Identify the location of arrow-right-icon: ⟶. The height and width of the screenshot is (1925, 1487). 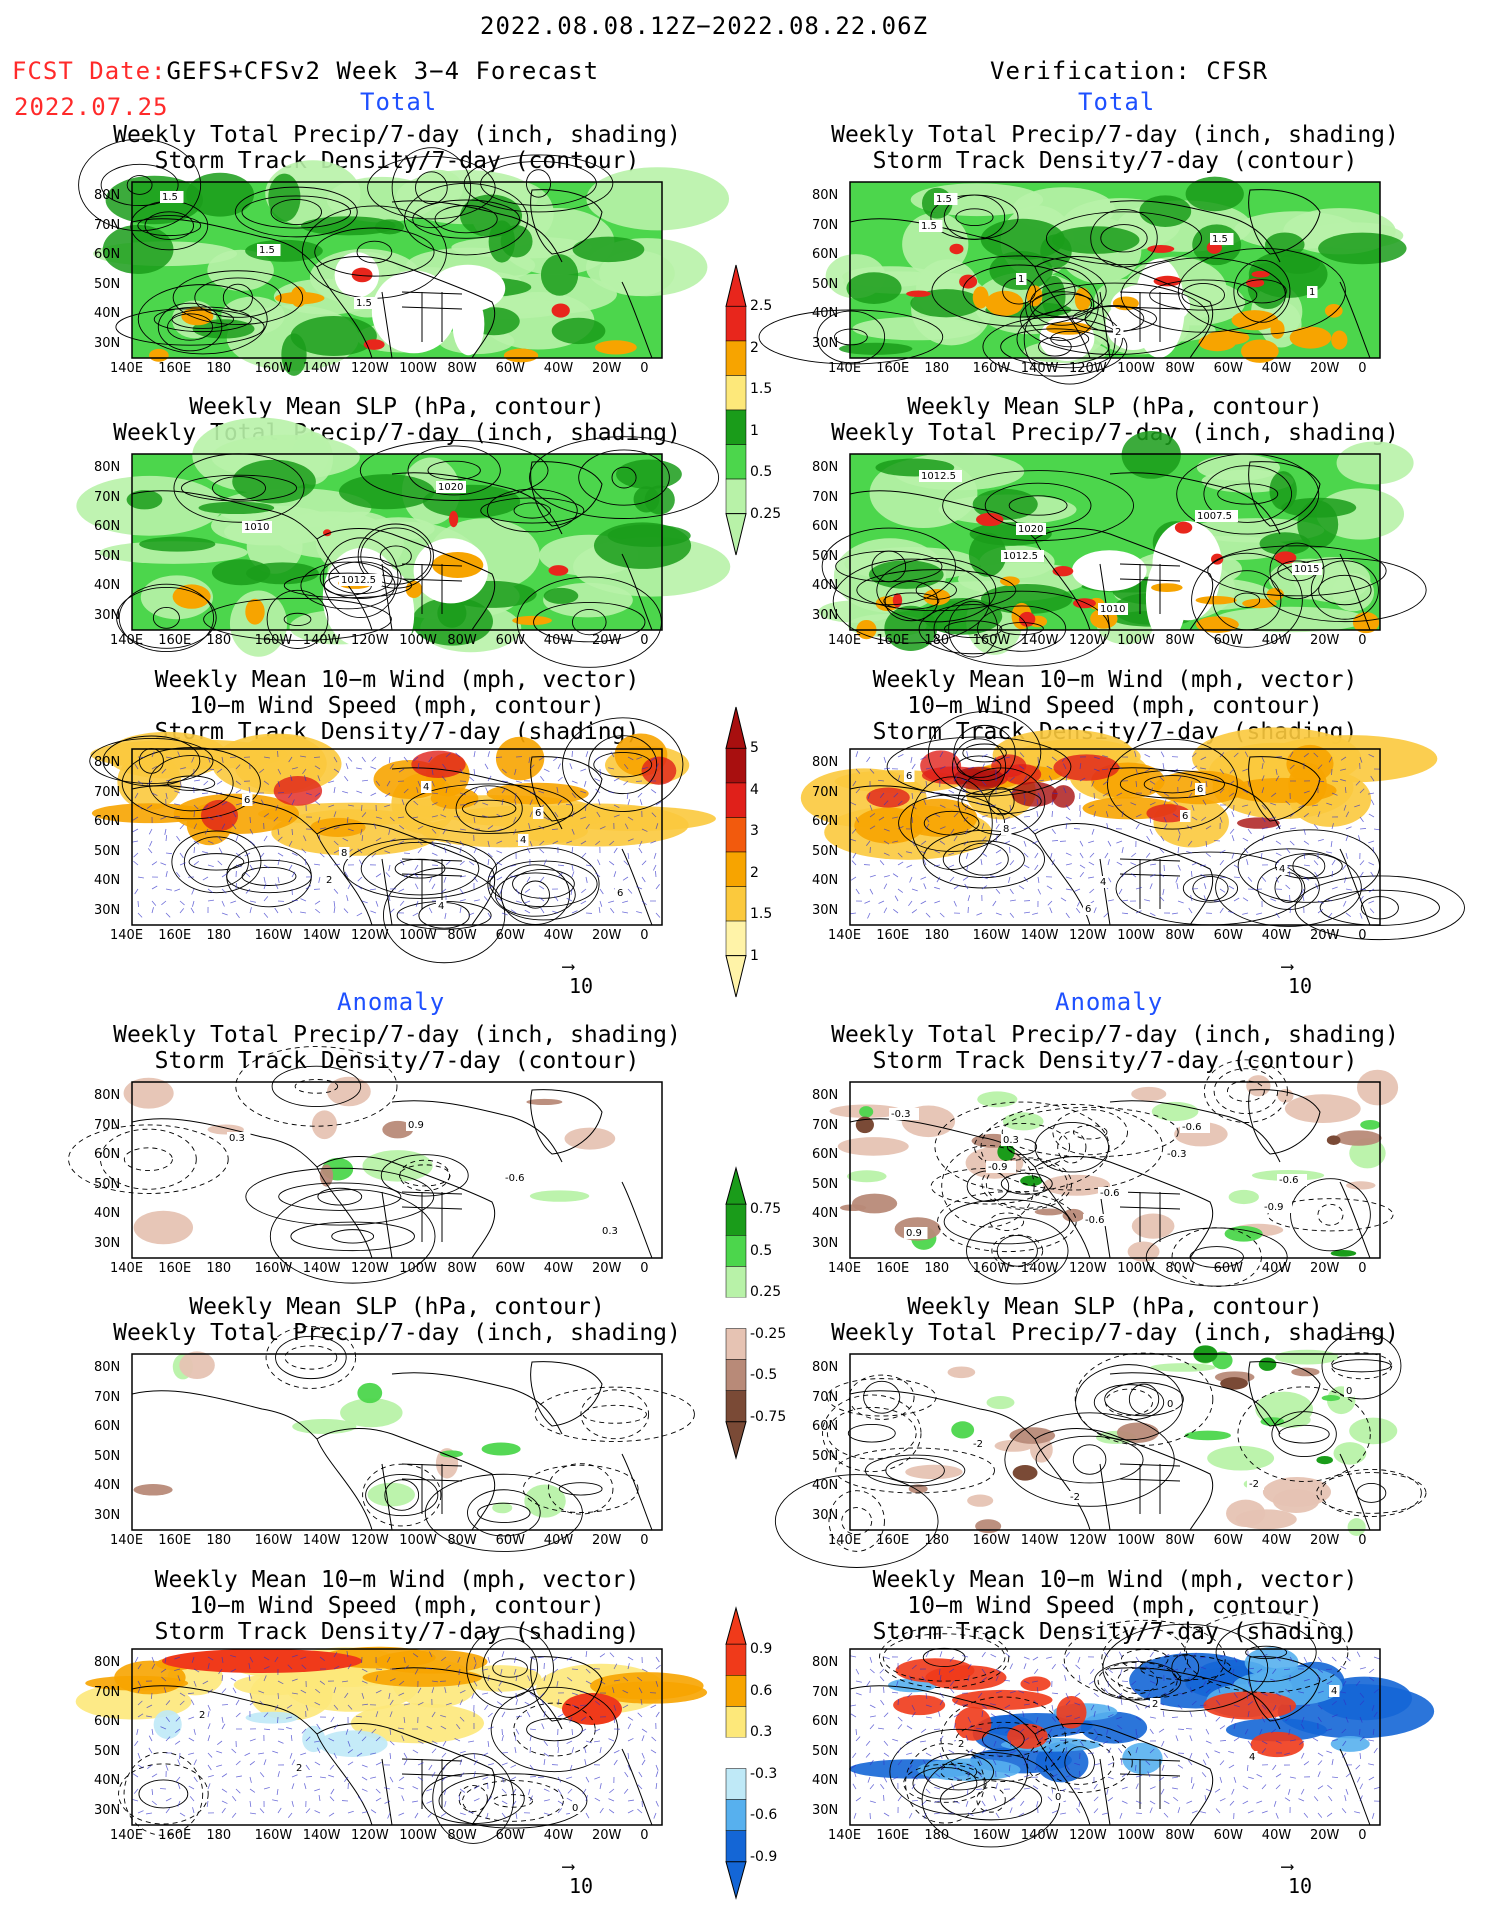
(1287, 1866).